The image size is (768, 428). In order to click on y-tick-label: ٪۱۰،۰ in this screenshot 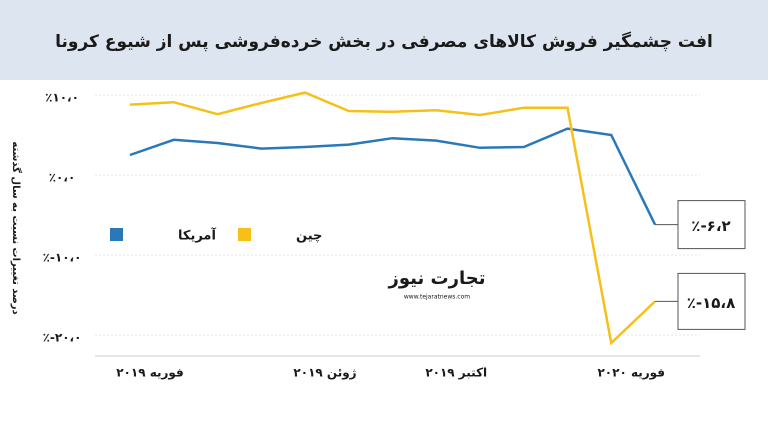, I will do `click(62, 98)`.